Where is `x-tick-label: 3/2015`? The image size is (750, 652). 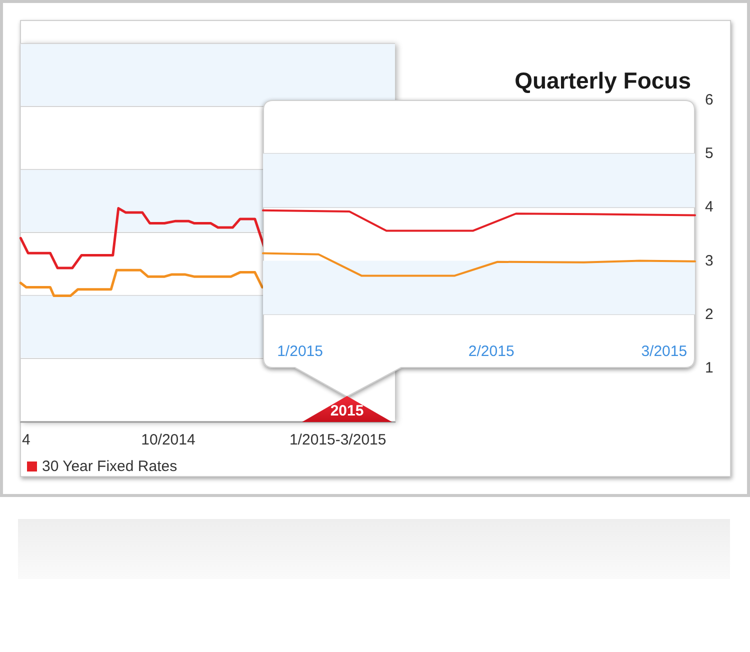 x-tick-label: 3/2015 is located at coordinates (664, 351).